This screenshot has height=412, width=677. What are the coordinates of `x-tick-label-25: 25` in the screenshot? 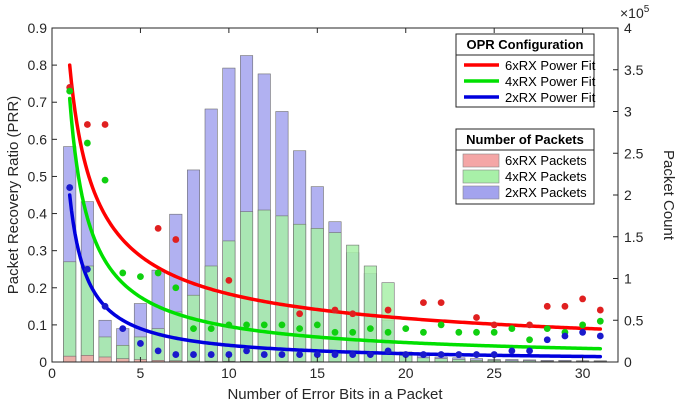 It's located at (494, 373).